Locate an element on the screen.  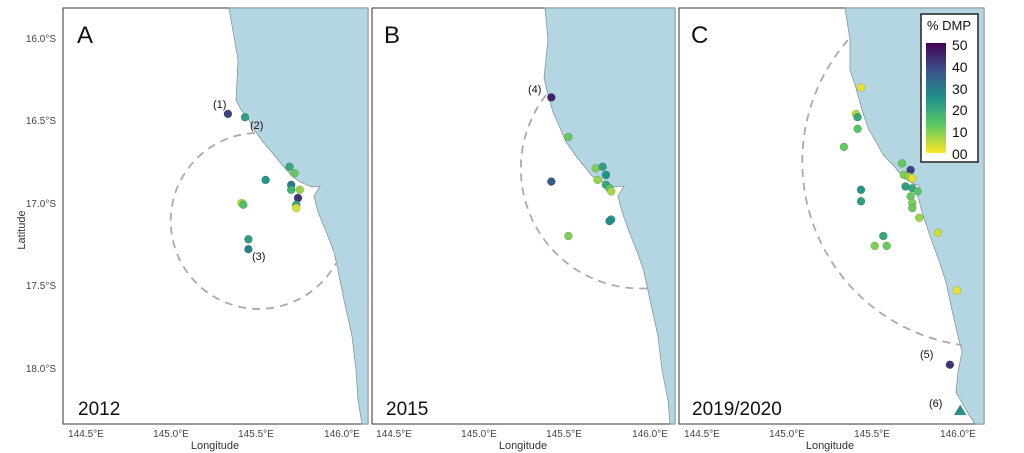
panel-b-ocean is located at coordinates (609, 216).